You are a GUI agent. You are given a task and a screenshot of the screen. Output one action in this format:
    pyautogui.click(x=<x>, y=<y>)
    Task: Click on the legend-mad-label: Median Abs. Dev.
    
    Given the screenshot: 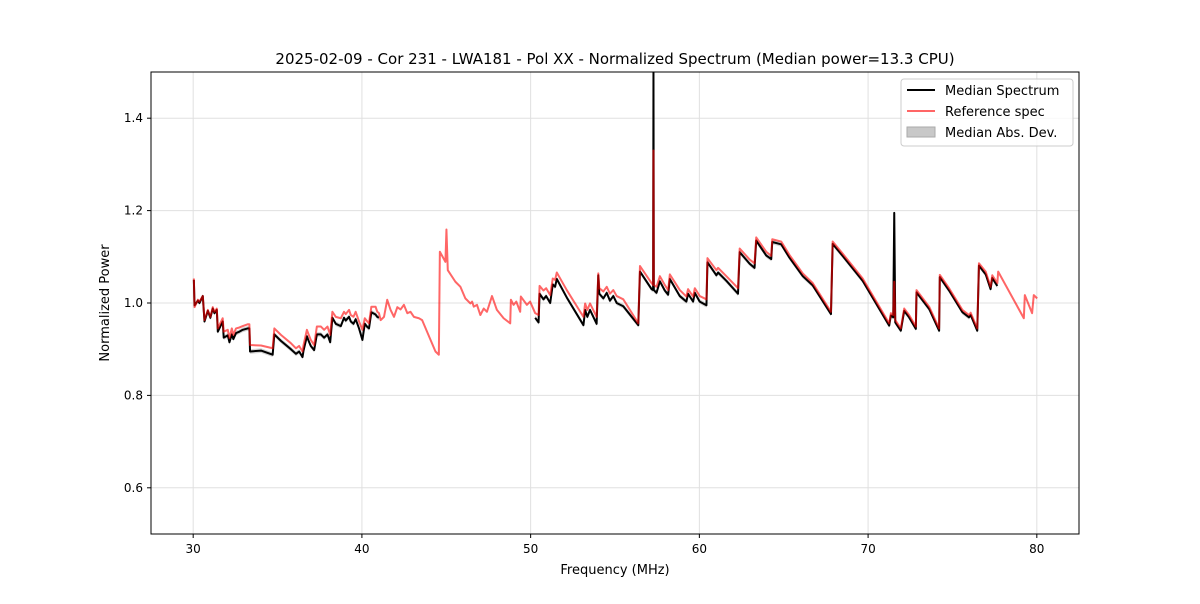 What is the action you would take?
    pyautogui.click(x=1001, y=133)
    